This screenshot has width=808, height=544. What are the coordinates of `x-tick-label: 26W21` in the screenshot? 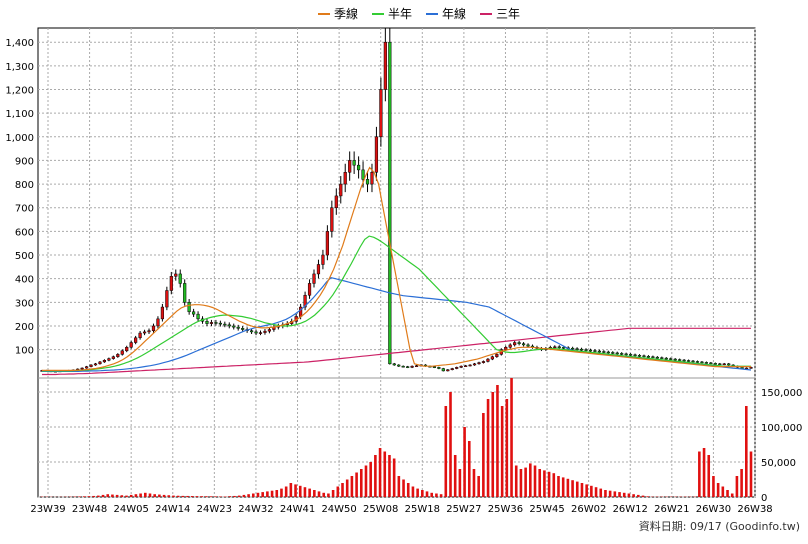 It's located at (671, 509).